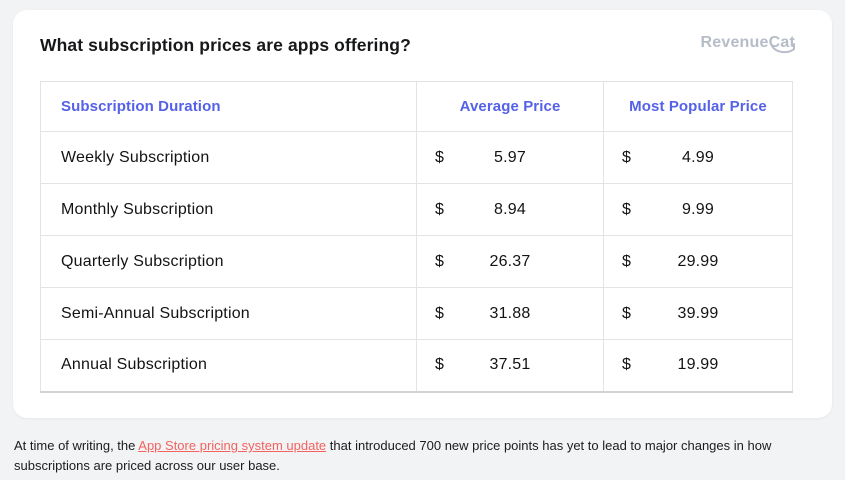  I want to click on column-header-duration: Subscription Duration, so click(228, 106).